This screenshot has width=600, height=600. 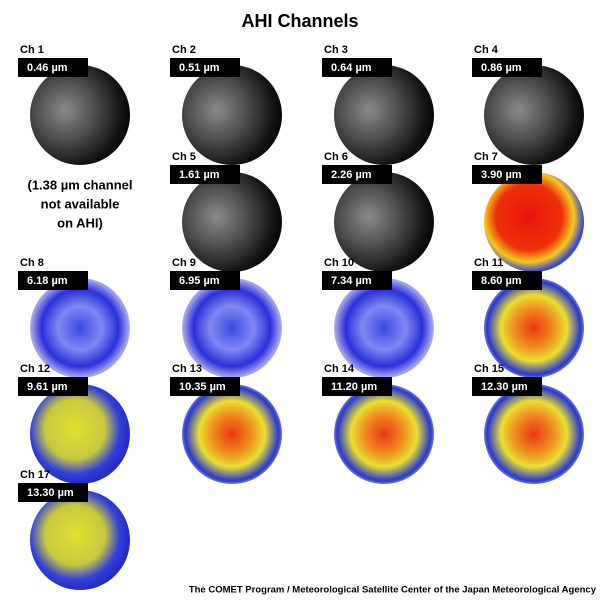 What do you see at coordinates (187, 369) in the screenshot?
I see `channel-label: Ch 13` at bounding box center [187, 369].